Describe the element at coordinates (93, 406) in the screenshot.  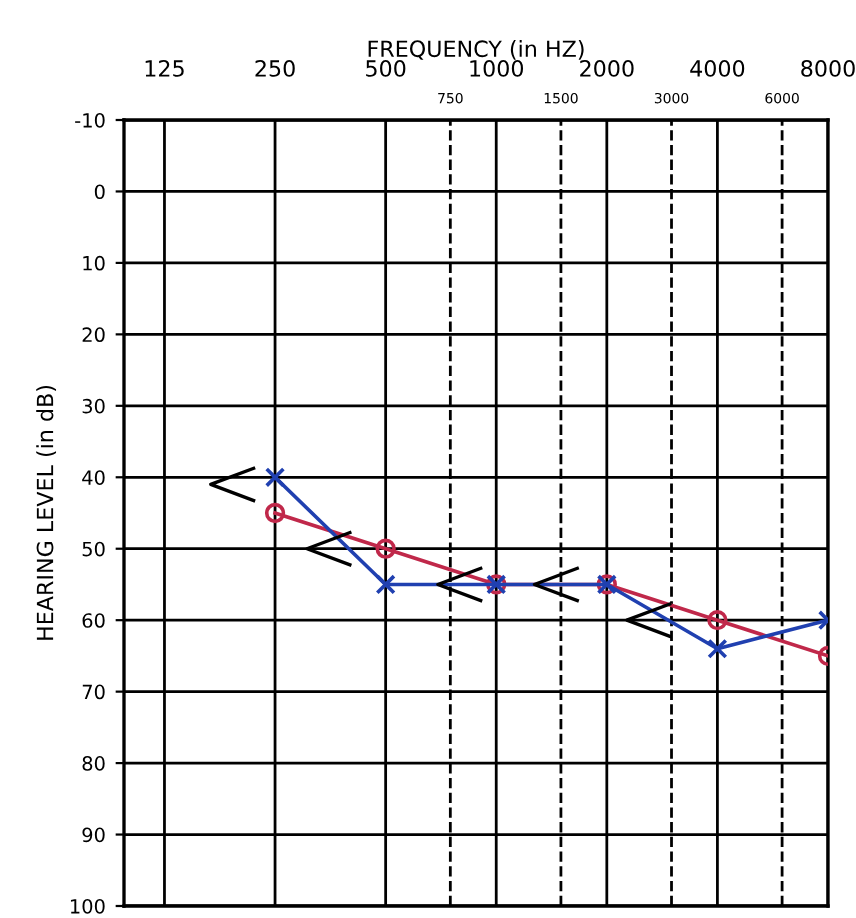
I see `y-tick-label: 30` at that location.